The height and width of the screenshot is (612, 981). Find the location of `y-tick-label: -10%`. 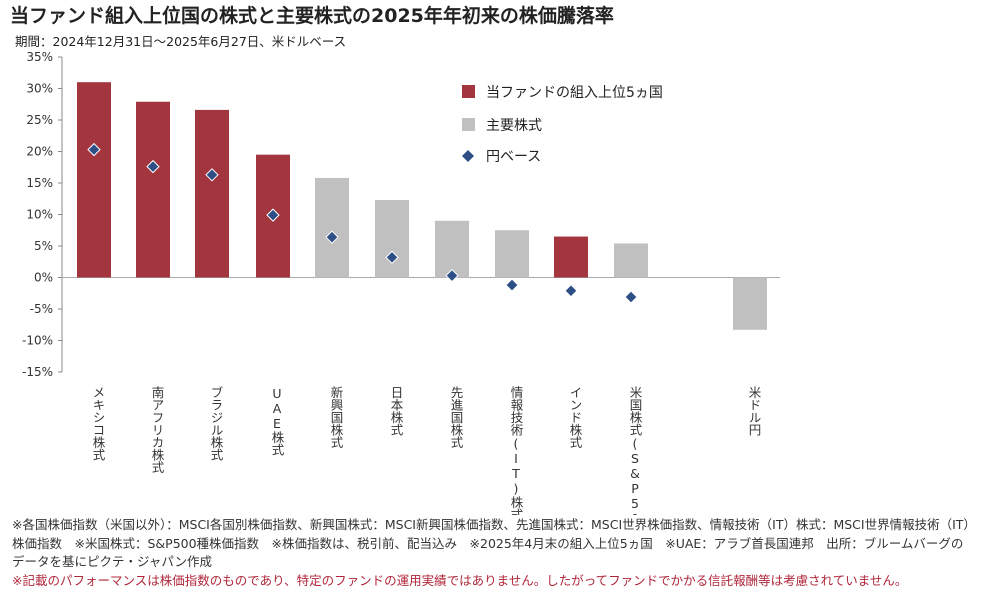

y-tick-label: -10% is located at coordinates (37, 341).